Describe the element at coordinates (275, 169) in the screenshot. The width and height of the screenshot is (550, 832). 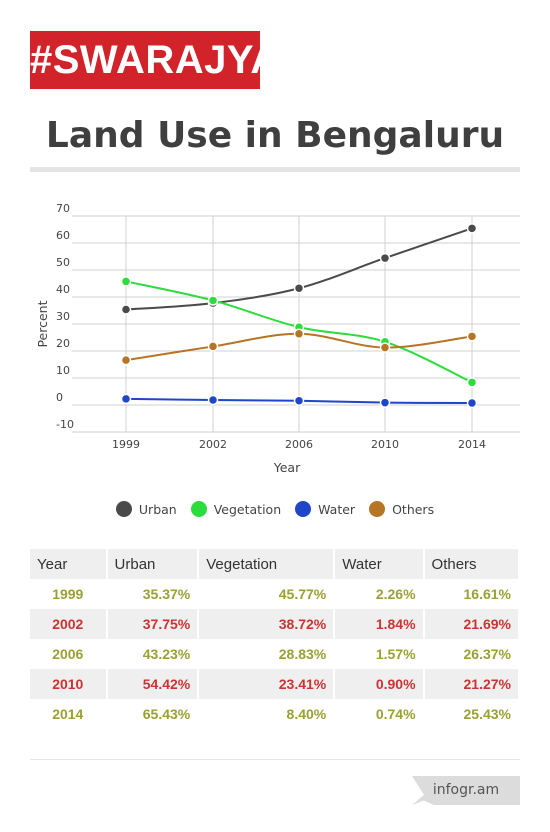
I see `title-divider` at that location.